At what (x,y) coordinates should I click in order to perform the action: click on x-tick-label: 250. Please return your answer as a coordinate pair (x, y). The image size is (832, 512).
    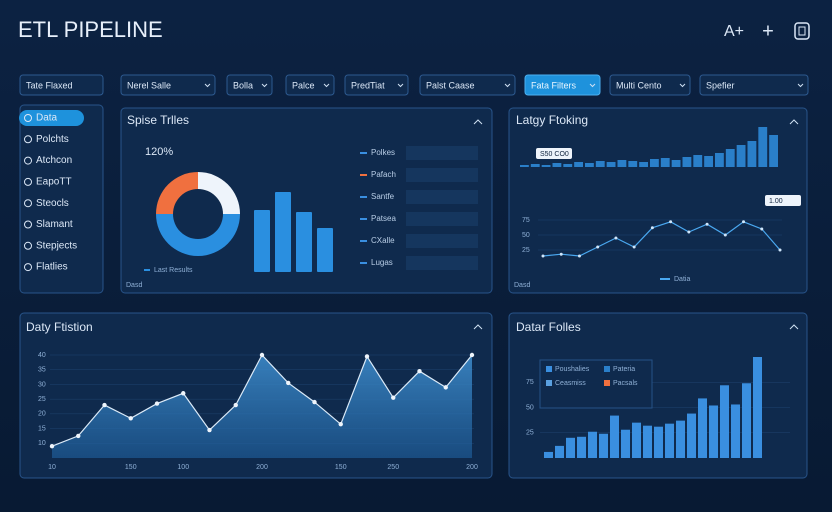
    Looking at the image, I should click on (393, 467).